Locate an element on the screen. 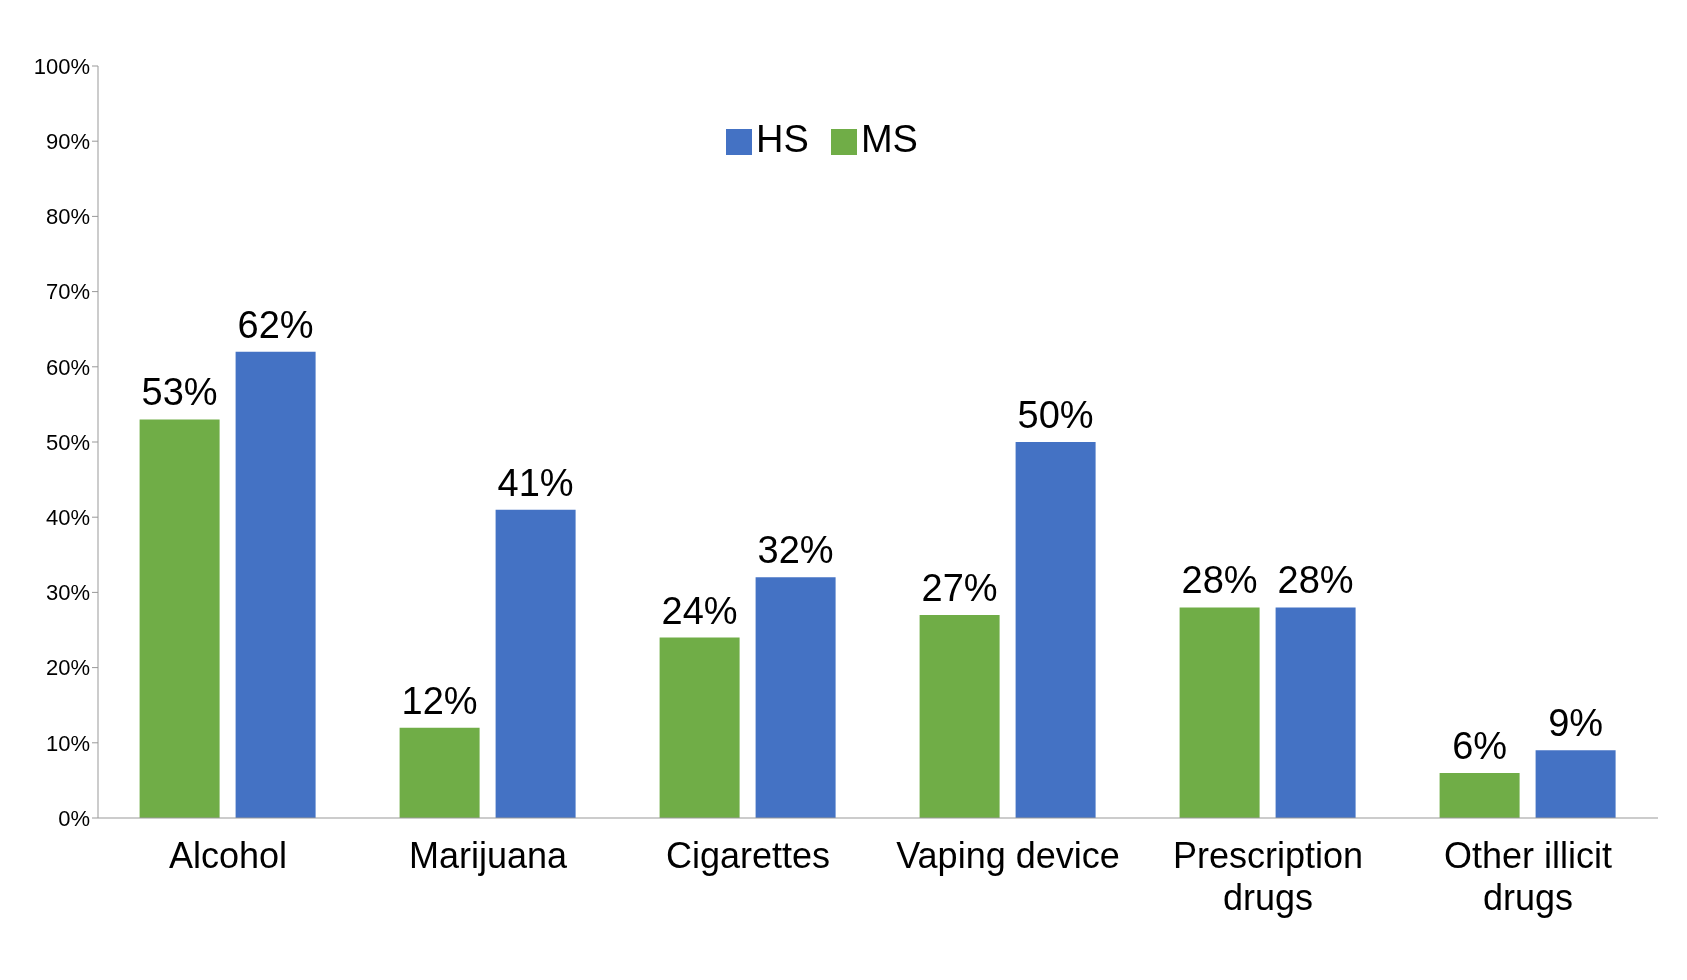 The height and width of the screenshot is (980, 1687). x-tick-label: Cigarettes is located at coordinates (748, 855).